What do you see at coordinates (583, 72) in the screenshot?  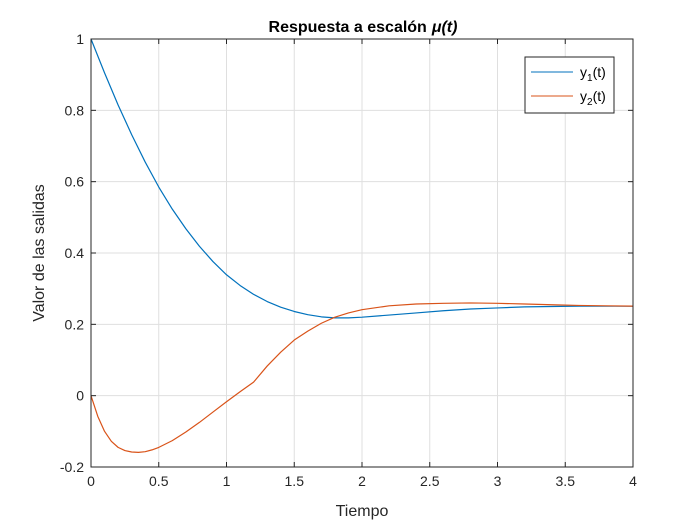 I see `legend-label-y1-base: y` at bounding box center [583, 72].